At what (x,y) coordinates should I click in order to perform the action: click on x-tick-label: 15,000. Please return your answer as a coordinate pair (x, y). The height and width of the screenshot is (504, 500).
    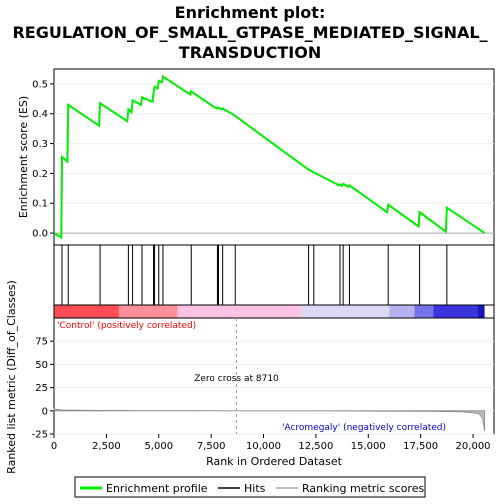
    Looking at the image, I should click on (368, 446).